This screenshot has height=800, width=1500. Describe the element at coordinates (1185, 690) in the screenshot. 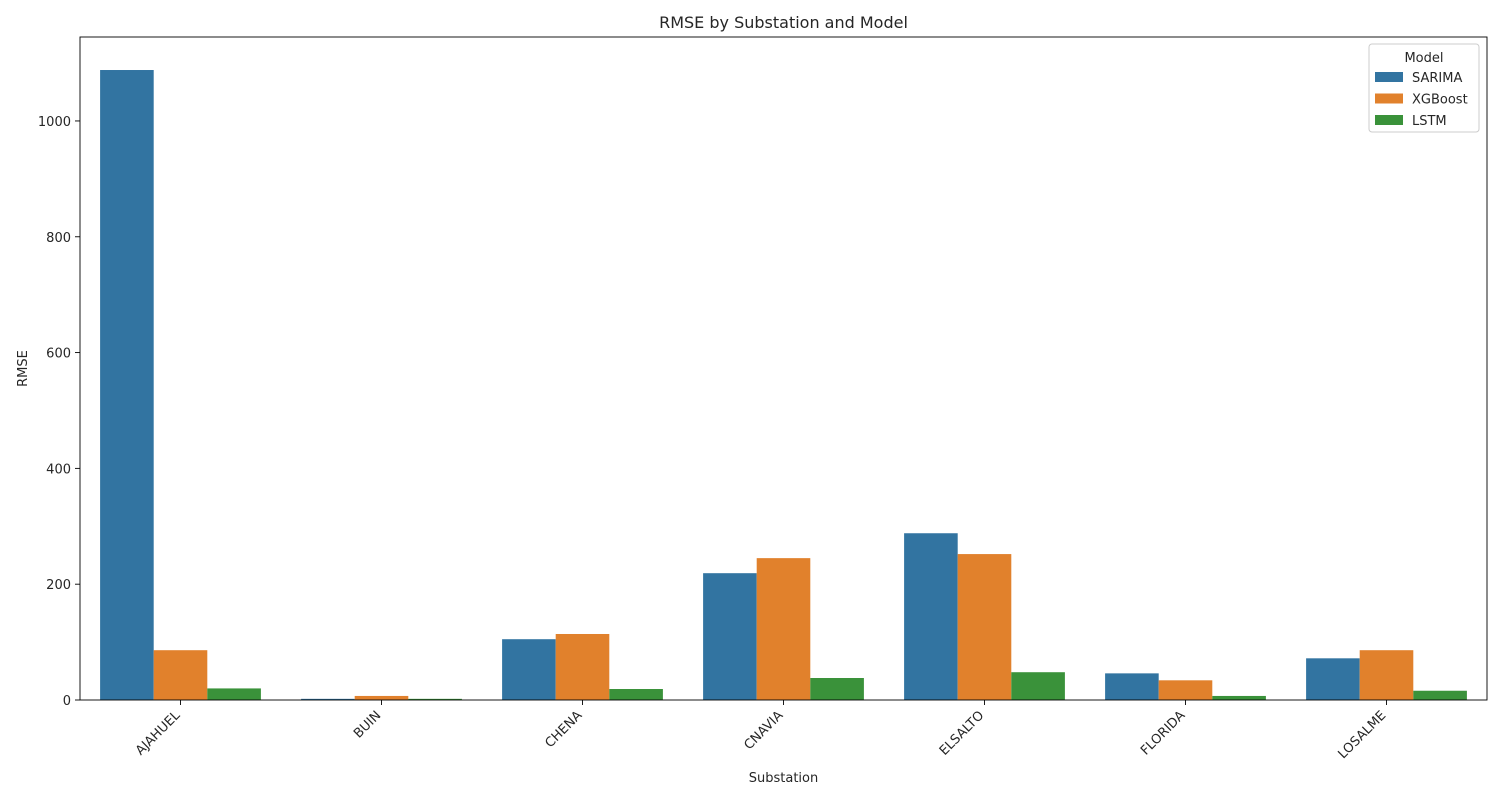

I see `bar-xgboost-florida` at that location.